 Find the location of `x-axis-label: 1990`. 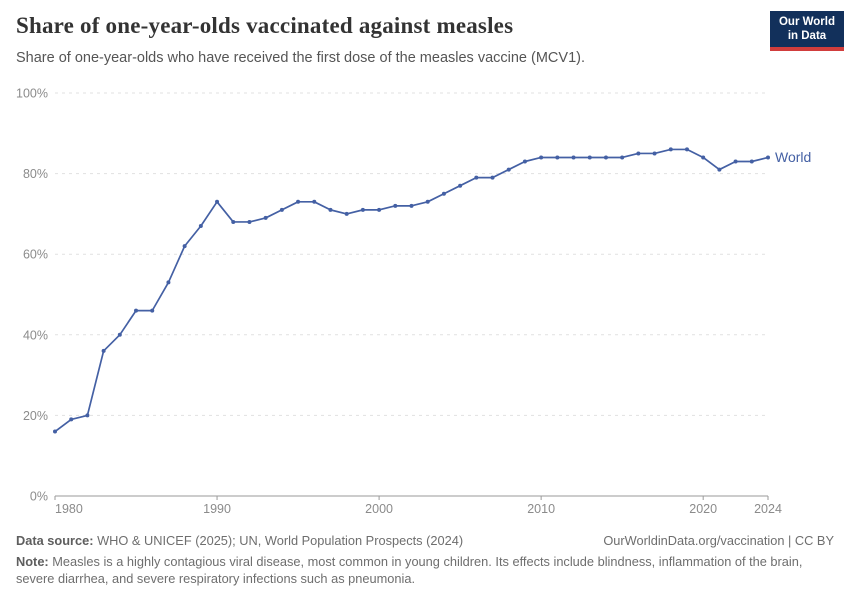

x-axis-label: 1990 is located at coordinates (217, 509).